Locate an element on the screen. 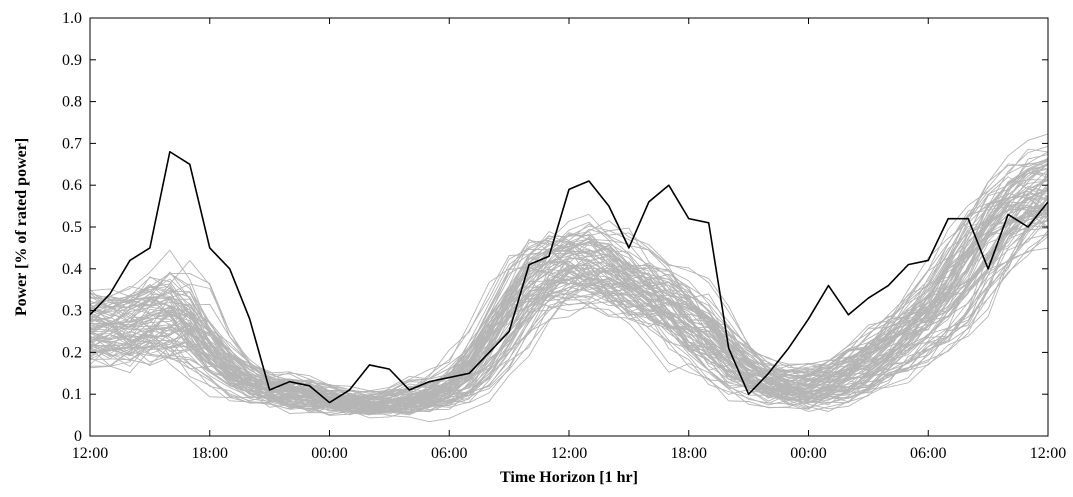 This screenshot has width=1073, height=497. y-tick-label: 0.4 is located at coordinates (72, 269).